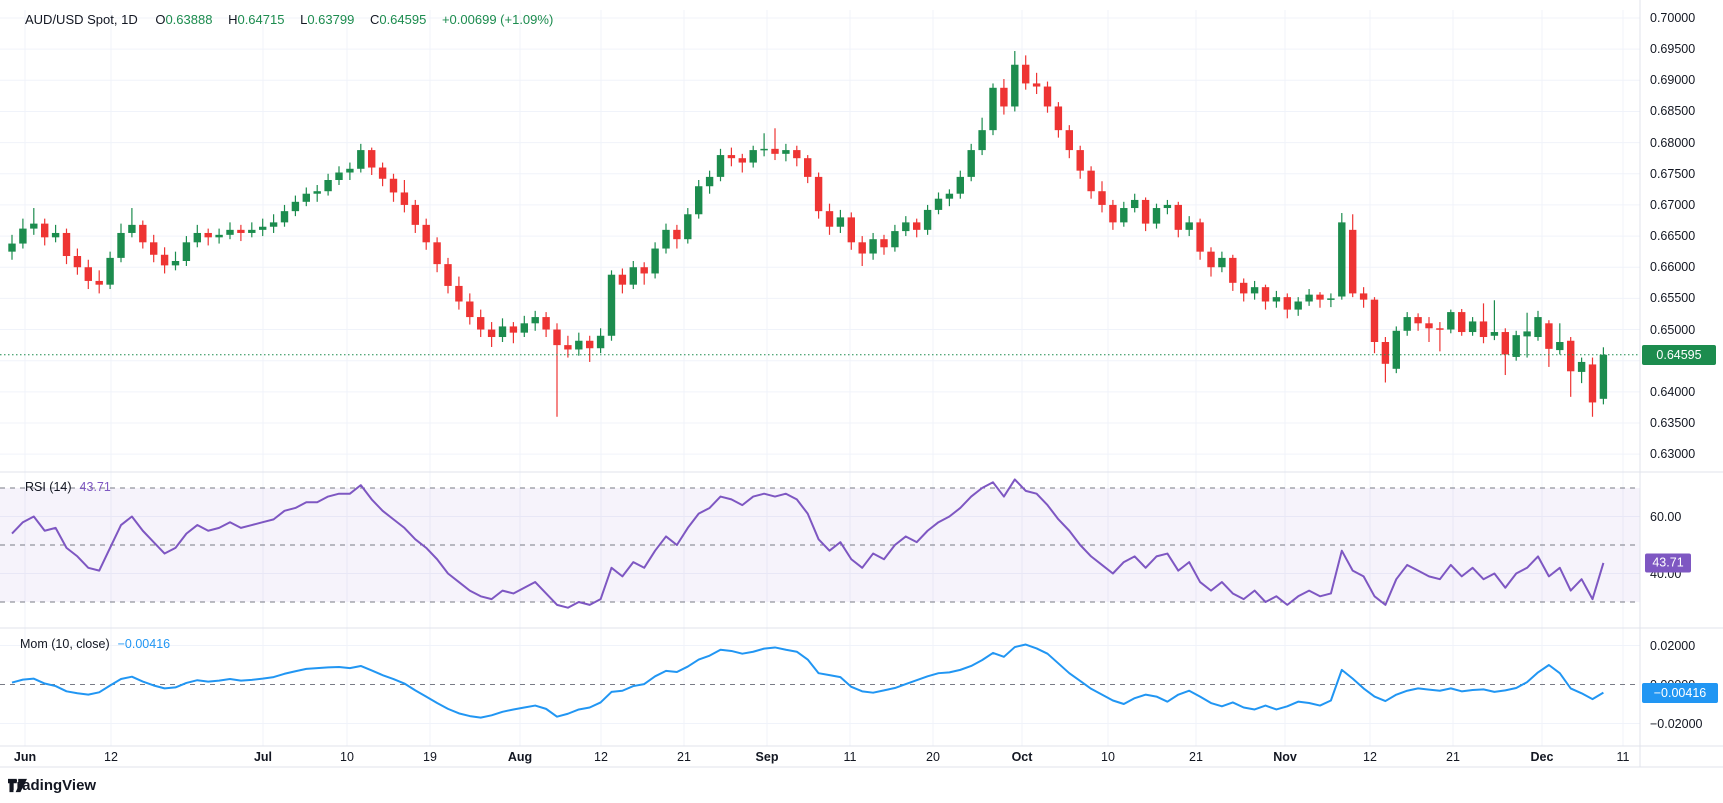  Describe the element at coordinates (65, 644) in the screenshot. I see `mom-label: Mom (10, close)` at that location.